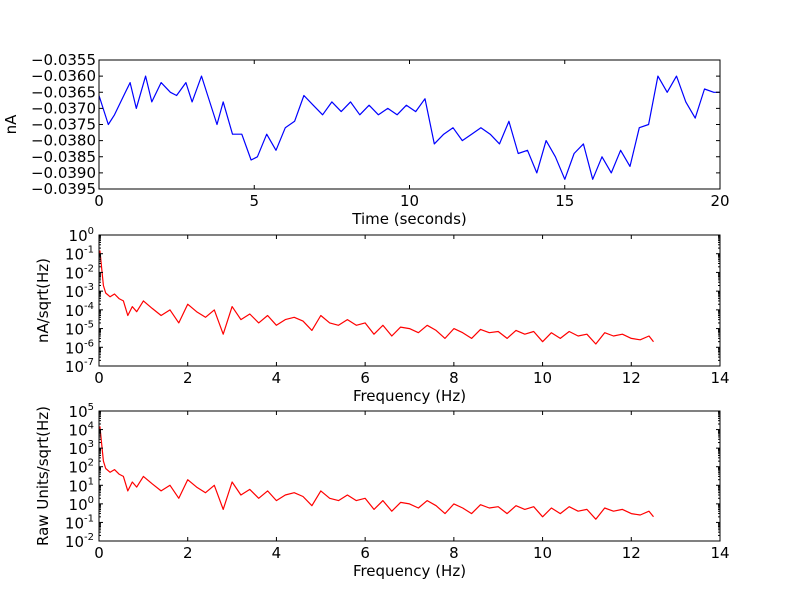  What do you see at coordinates (79, 310) in the screenshot?
I see `y-tick-label: 10⁻⁴` at bounding box center [79, 310].